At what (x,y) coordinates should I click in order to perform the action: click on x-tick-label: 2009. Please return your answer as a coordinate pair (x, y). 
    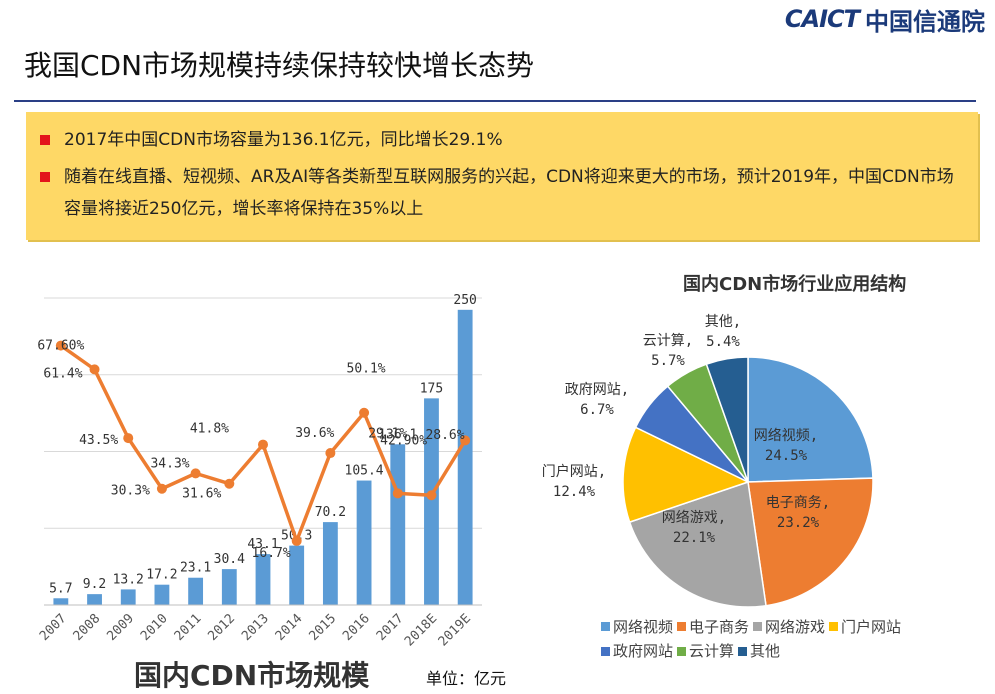
    Looking at the image, I should click on (120, 627).